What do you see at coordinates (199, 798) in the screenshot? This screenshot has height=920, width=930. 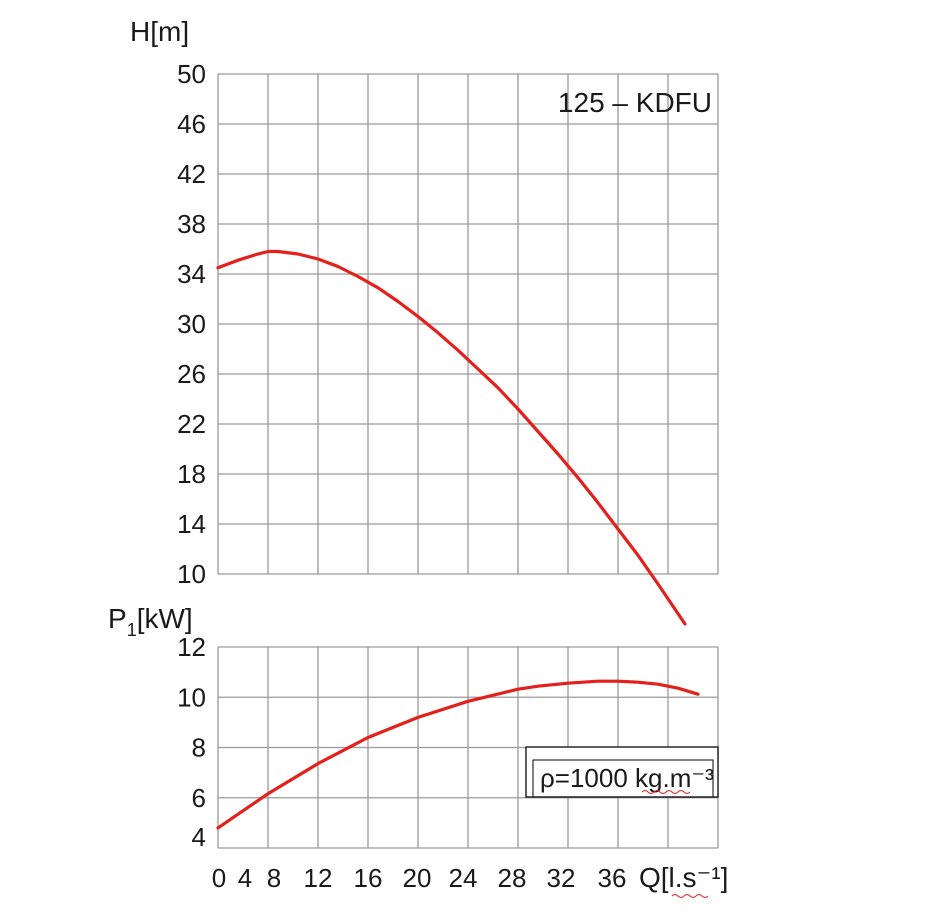 I see `power-y-tick-label: 6` at bounding box center [199, 798].